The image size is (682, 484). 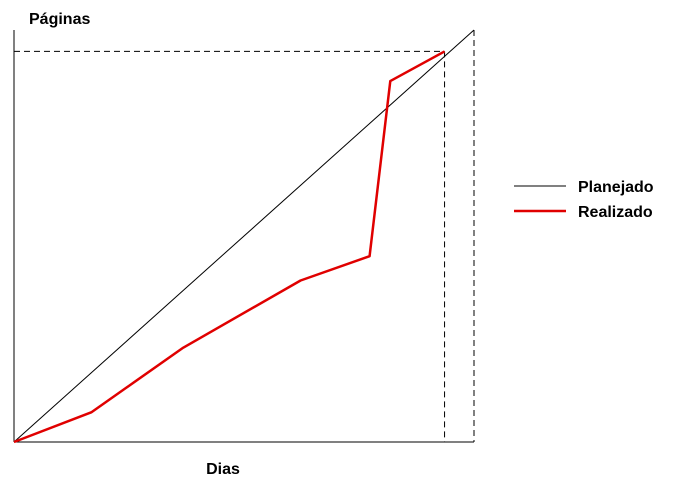 What do you see at coordinates (616, 187) in the screenshot?
I see `legend-label-planejado: Planejado` at bounding box center [616, 187].